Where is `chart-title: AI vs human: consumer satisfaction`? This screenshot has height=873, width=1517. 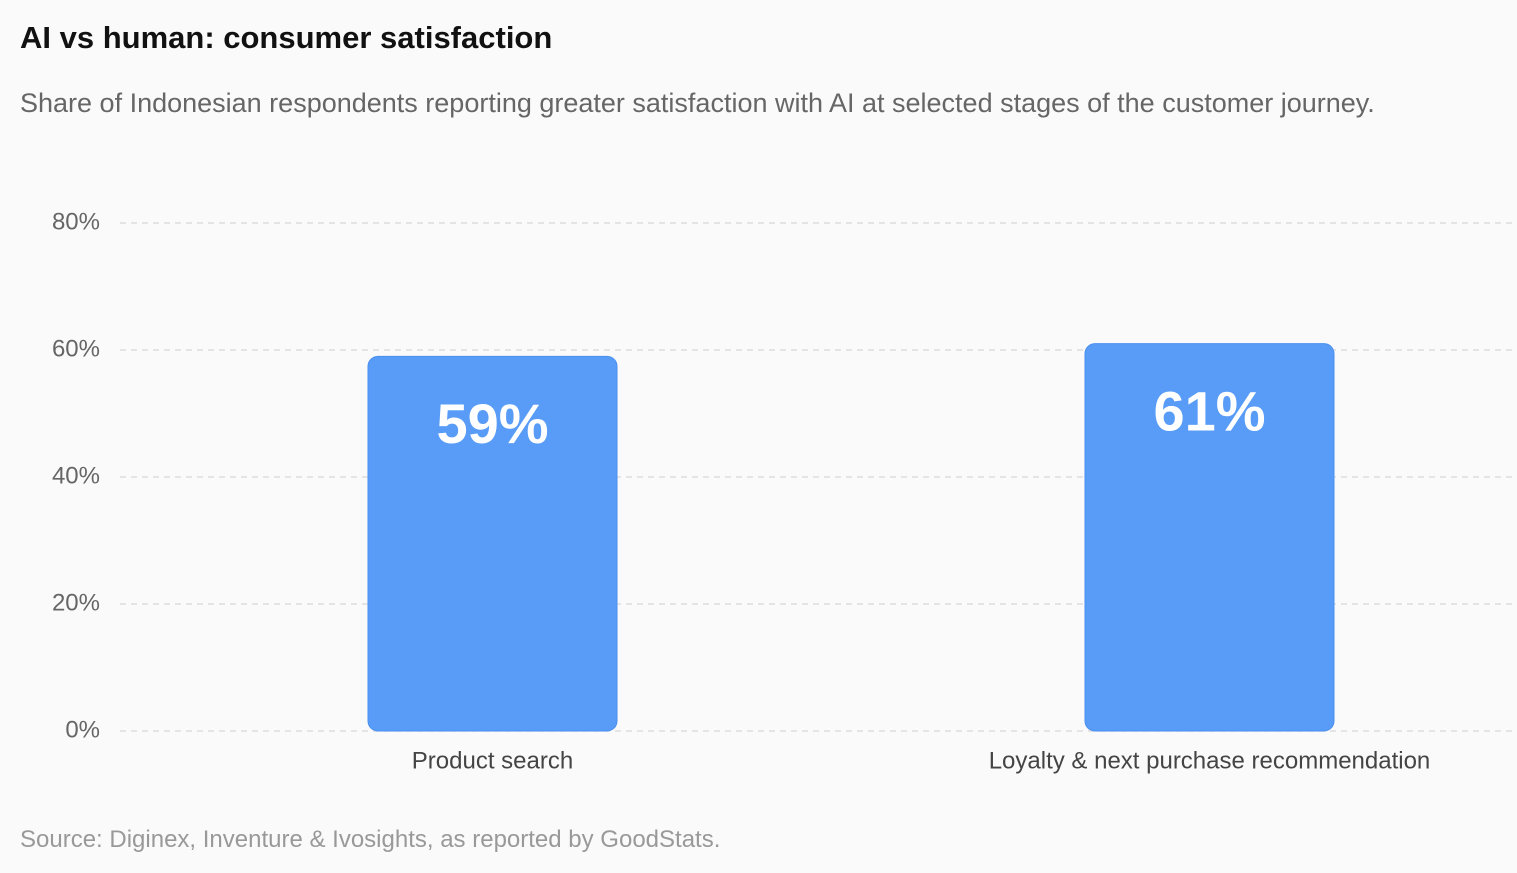 chart-title: AI vs human: consumer satisfaction is located at coordinates (286, 37).